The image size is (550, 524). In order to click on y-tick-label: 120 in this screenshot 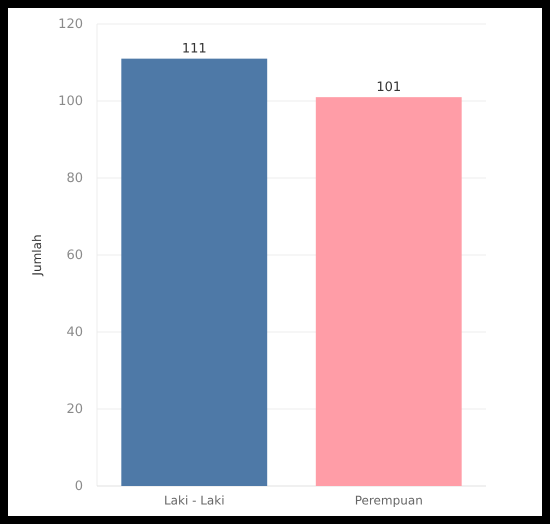, I will do `click(70, 24)`.